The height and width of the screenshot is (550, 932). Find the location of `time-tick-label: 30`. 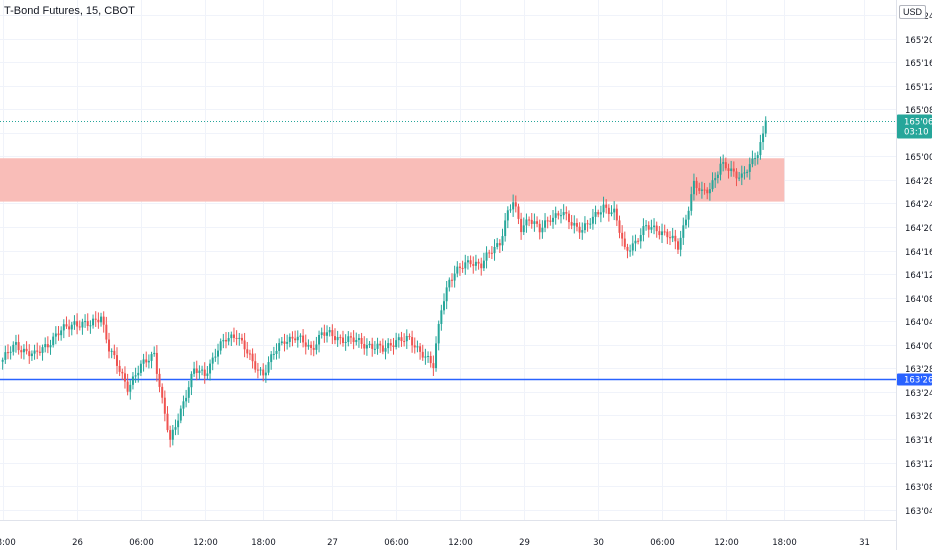

time-tick-label: 30 is located at coordinates (598, 543).